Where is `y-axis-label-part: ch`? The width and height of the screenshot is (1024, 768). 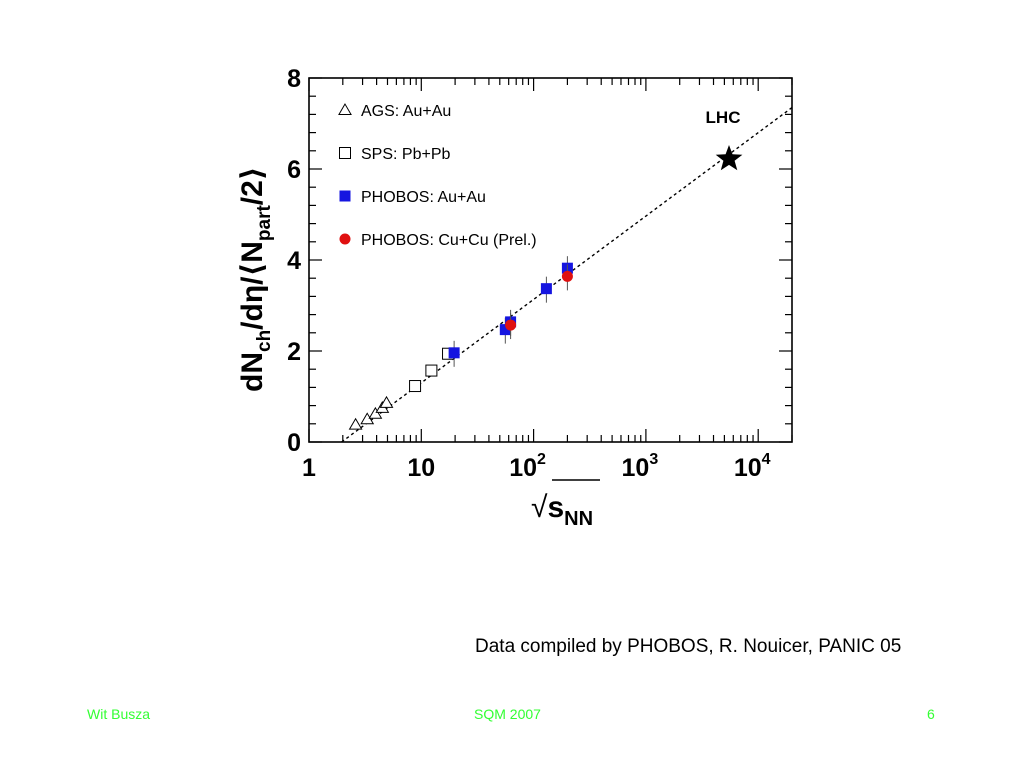
y-axis-label-part: ch is located at coordinates (264, 341).